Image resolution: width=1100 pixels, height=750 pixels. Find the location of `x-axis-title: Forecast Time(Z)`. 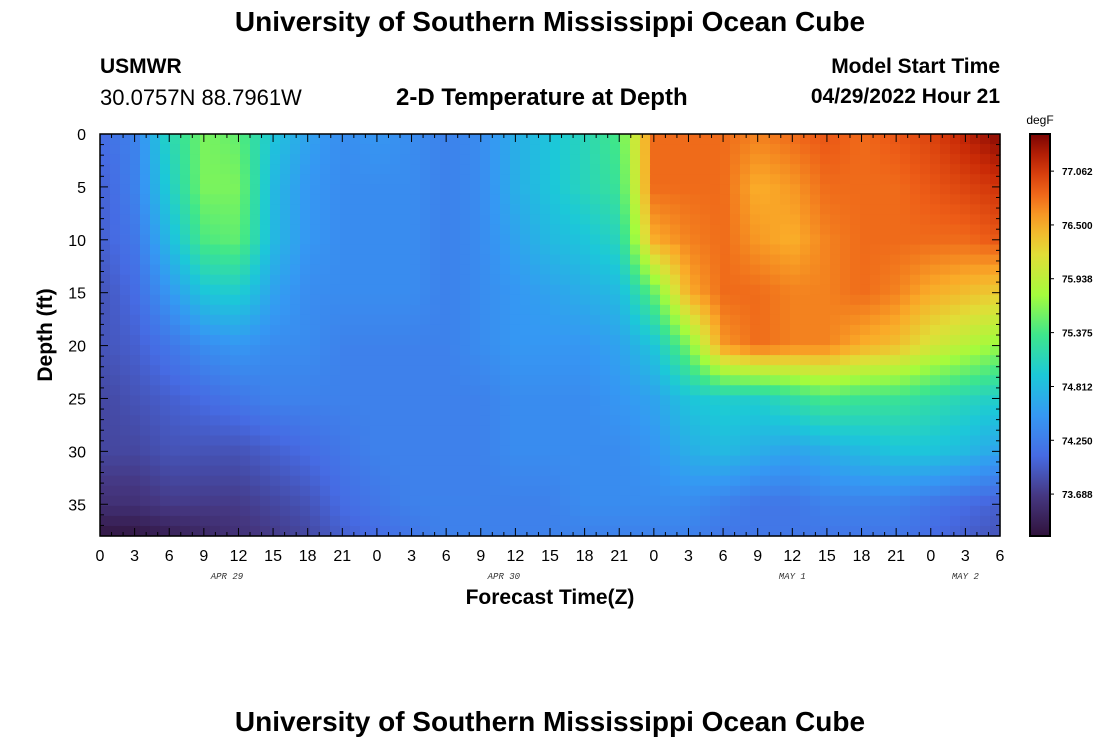

x-axis-title: Forecast Time(Z) is located at coordinates (550, 597).